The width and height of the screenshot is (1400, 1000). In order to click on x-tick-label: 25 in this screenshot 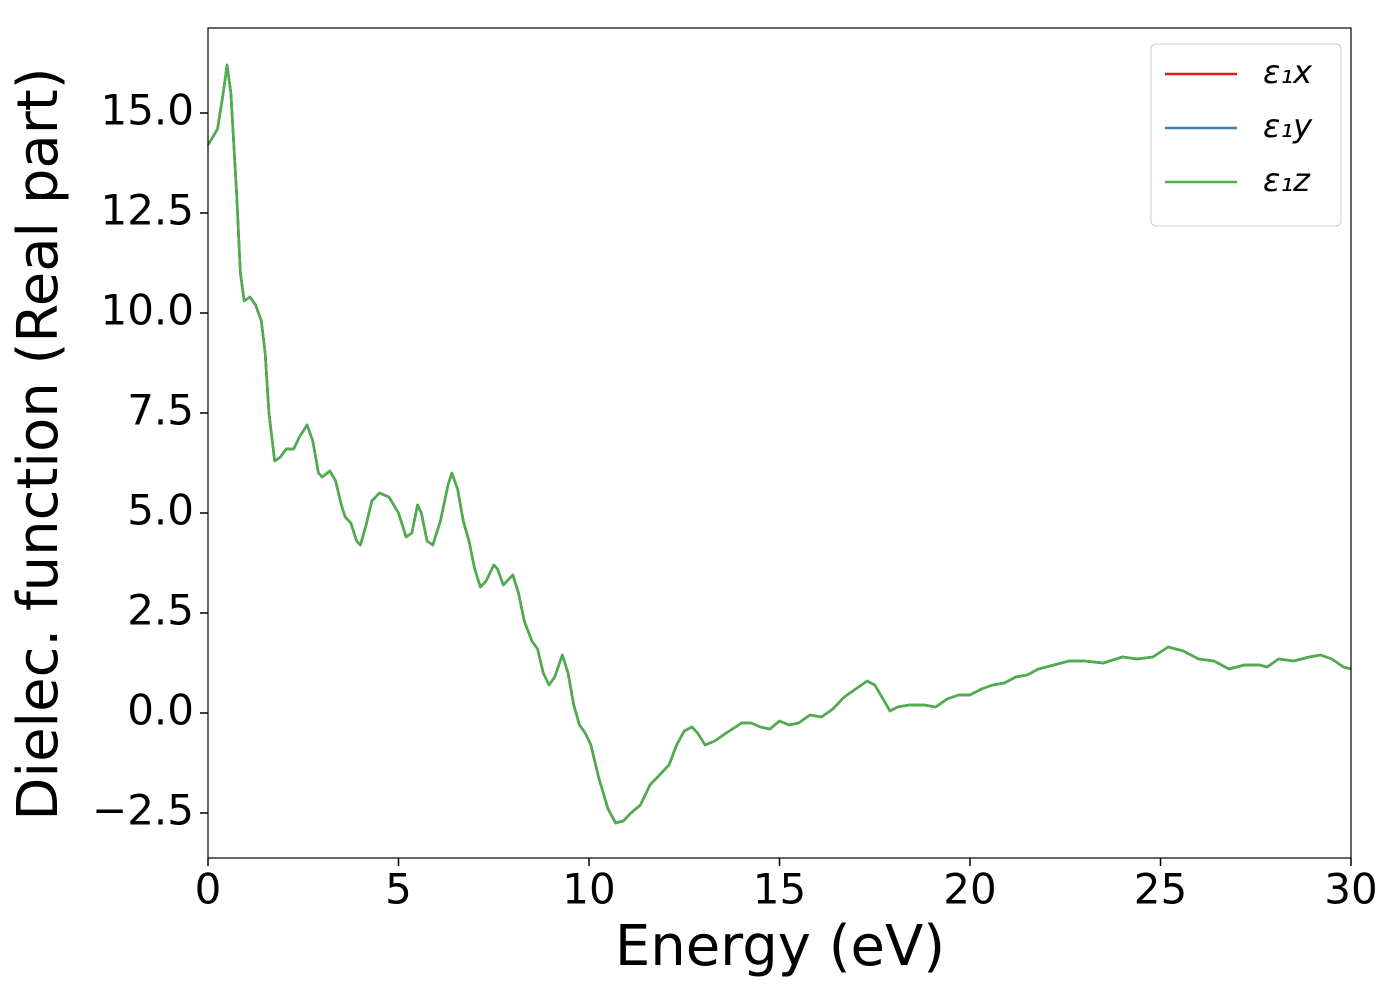, I will do `click(1160, 889)`.